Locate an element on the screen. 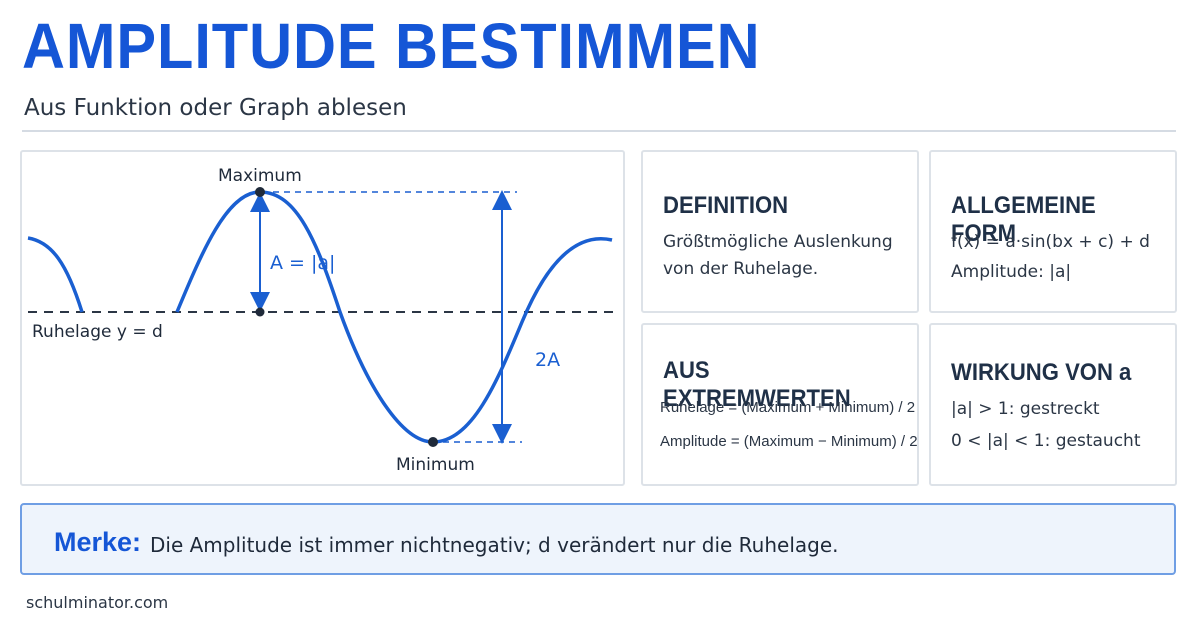  definition-line-1: Größtmögliche Auslenkung is located at coordinates (778, 242).